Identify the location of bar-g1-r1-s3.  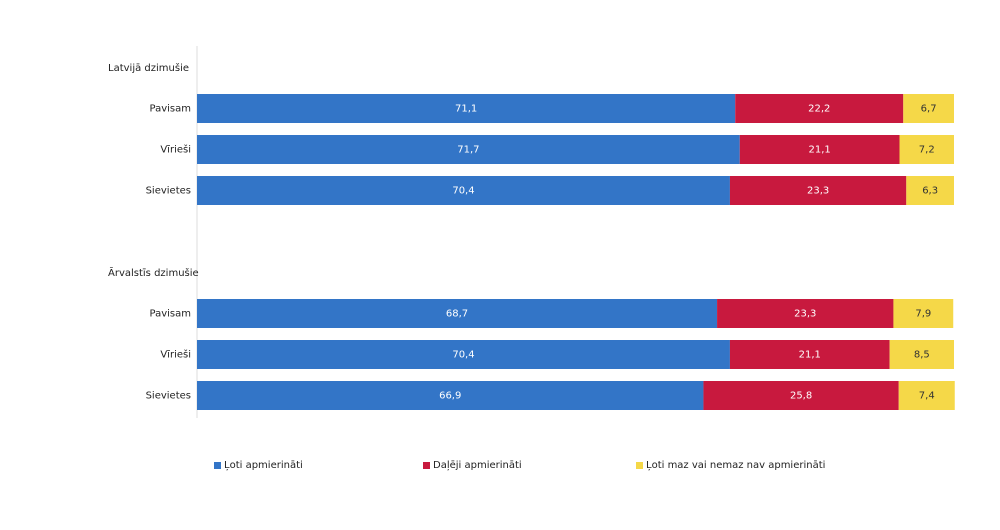
(928, 108).